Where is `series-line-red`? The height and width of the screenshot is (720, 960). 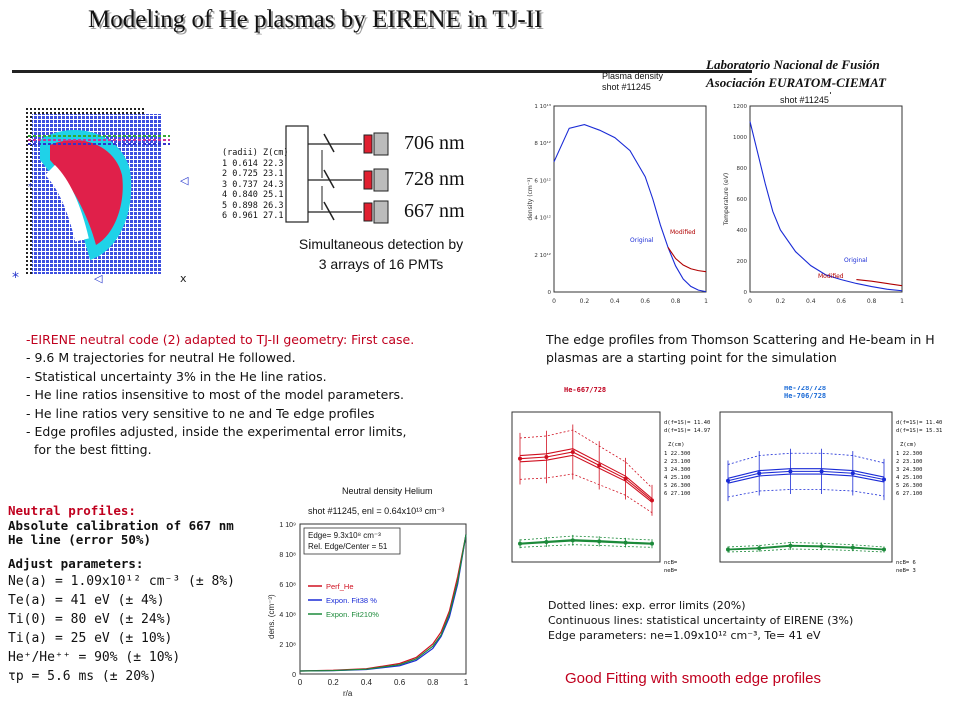
series-line-red is located at coordinates (586, 473).